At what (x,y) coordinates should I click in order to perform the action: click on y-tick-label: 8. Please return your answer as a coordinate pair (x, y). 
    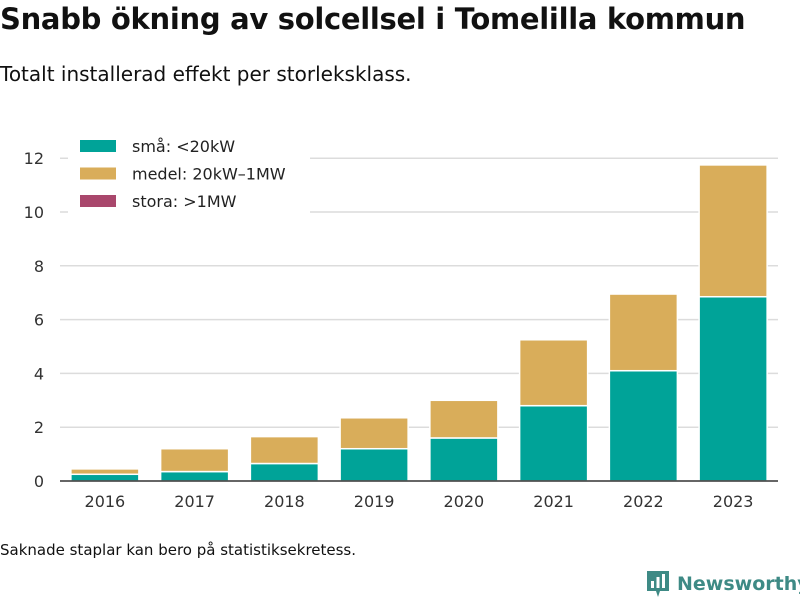
    Looking at the image, I should click on (39, 266).